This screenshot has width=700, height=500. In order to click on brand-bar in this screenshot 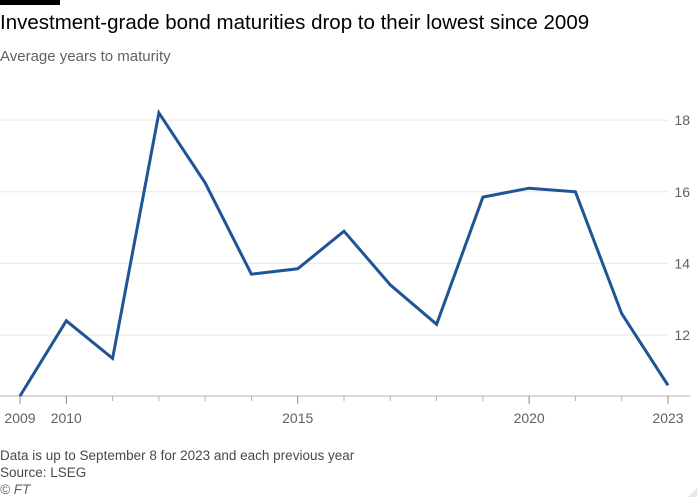, I will do `click(30, 2)`.